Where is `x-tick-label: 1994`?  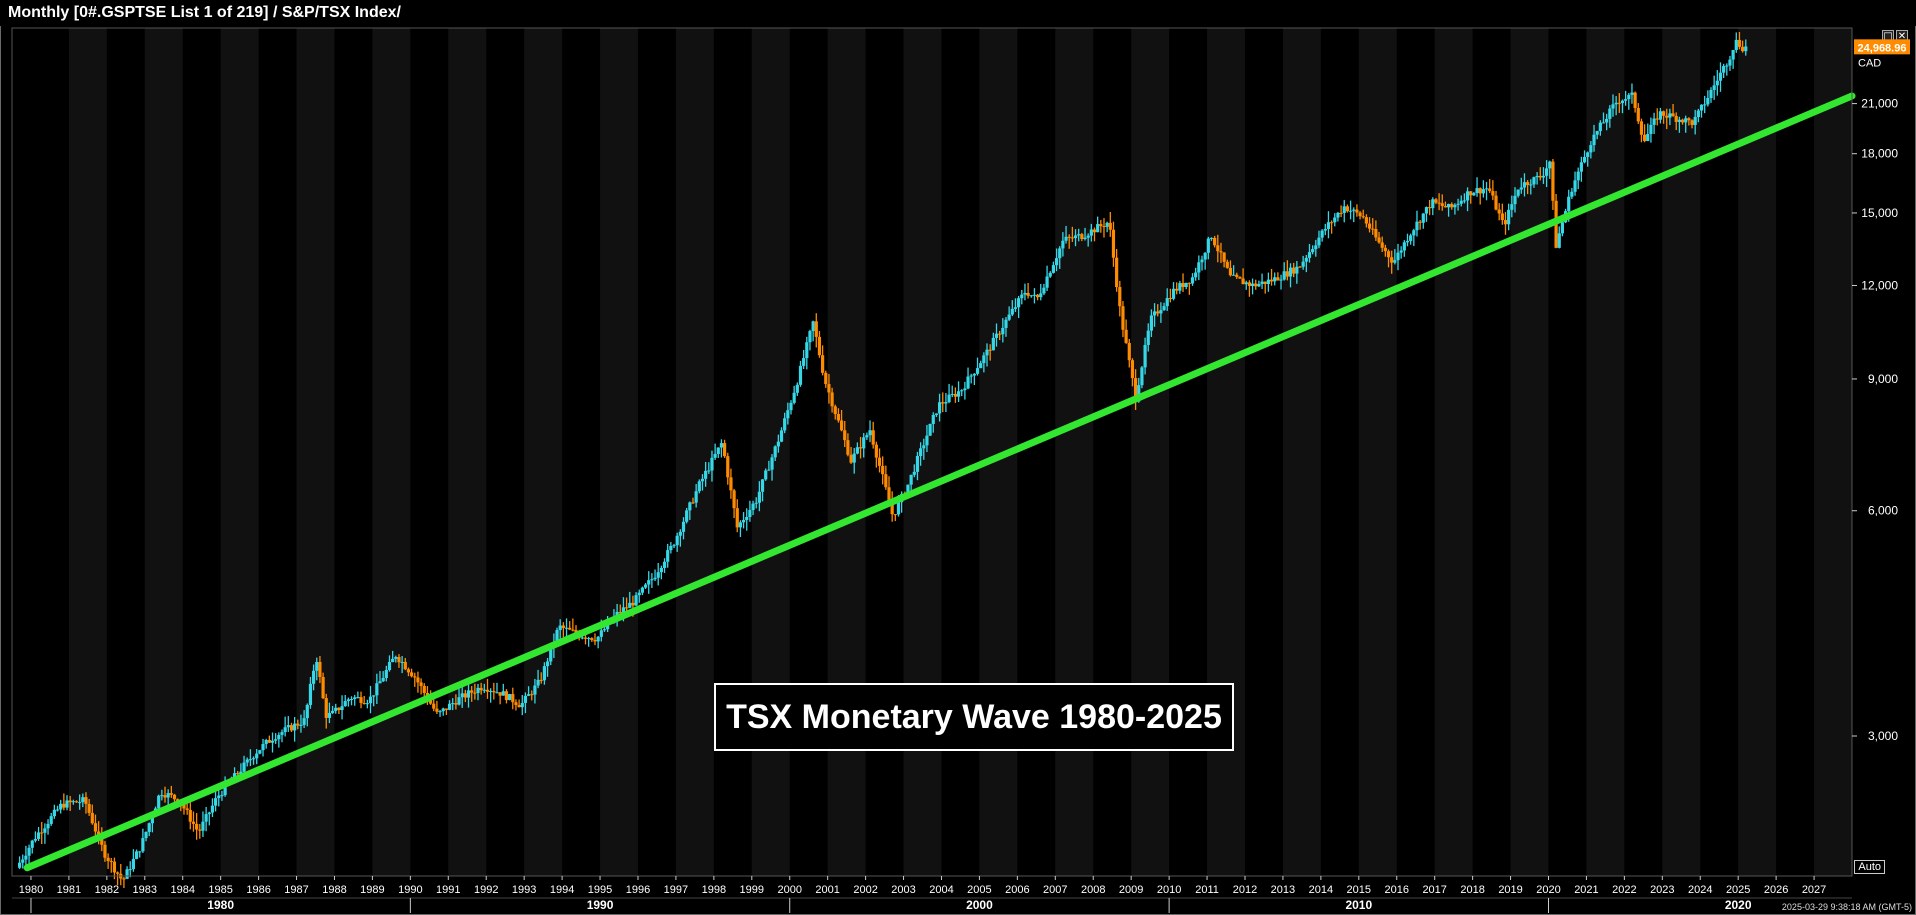 x-tick-label: 1994 is located at coordinates (562, 890).